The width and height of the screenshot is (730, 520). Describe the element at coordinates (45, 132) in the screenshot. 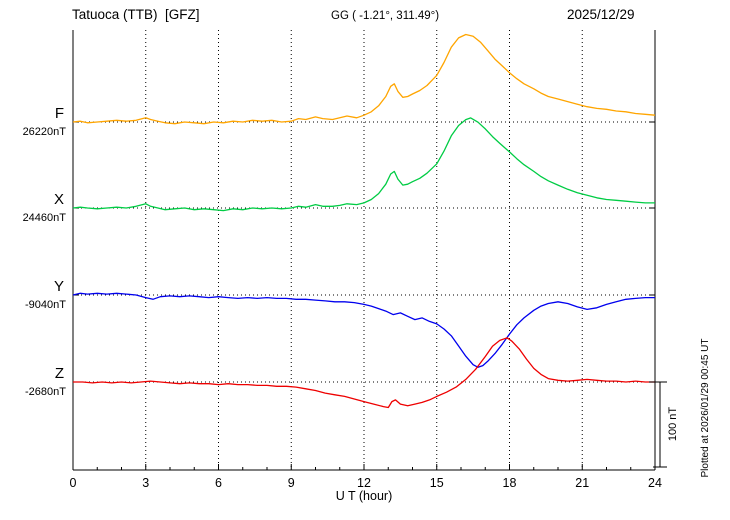

I see `trace-baseline-F: 26220nT` at that location.